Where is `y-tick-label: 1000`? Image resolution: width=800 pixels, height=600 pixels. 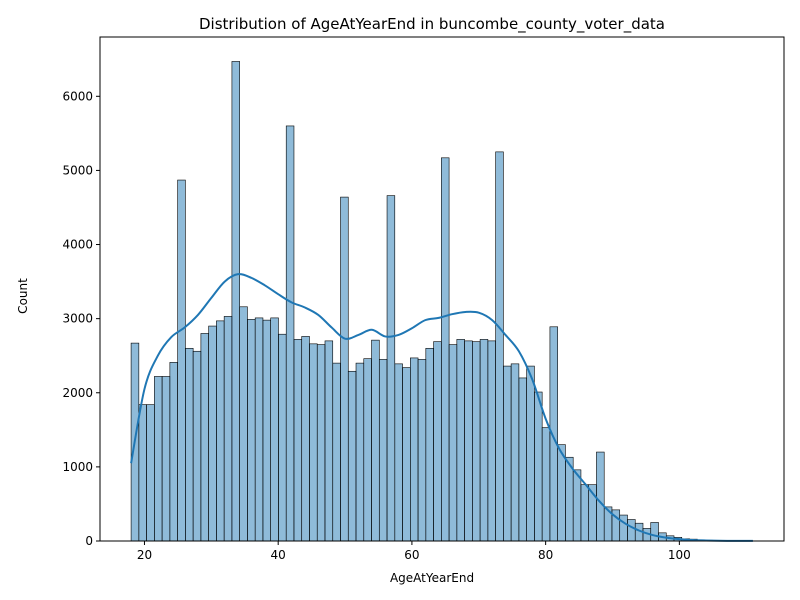 y-tick-label: 1000 is located at coordinates (77, 467).